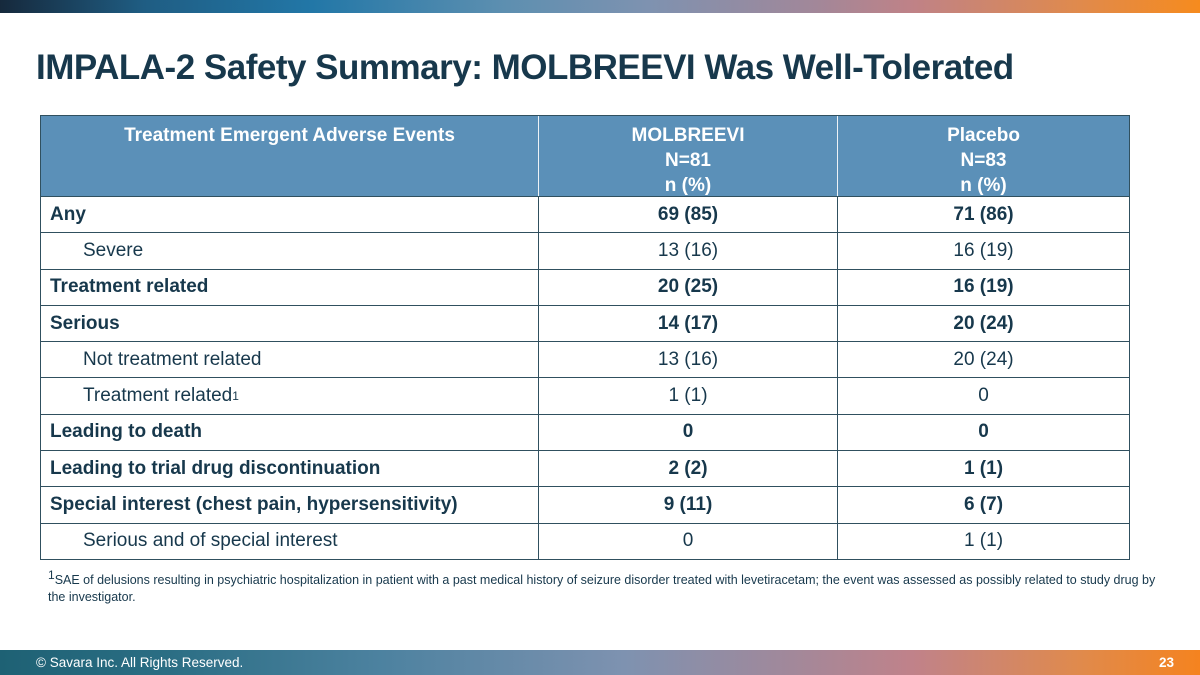 Image resolution: width=1200 pixels, height=675 pixels. Describe the element at coordinates (51, 574) in the screenshot. I see `footnote-marker: 1` at that location.